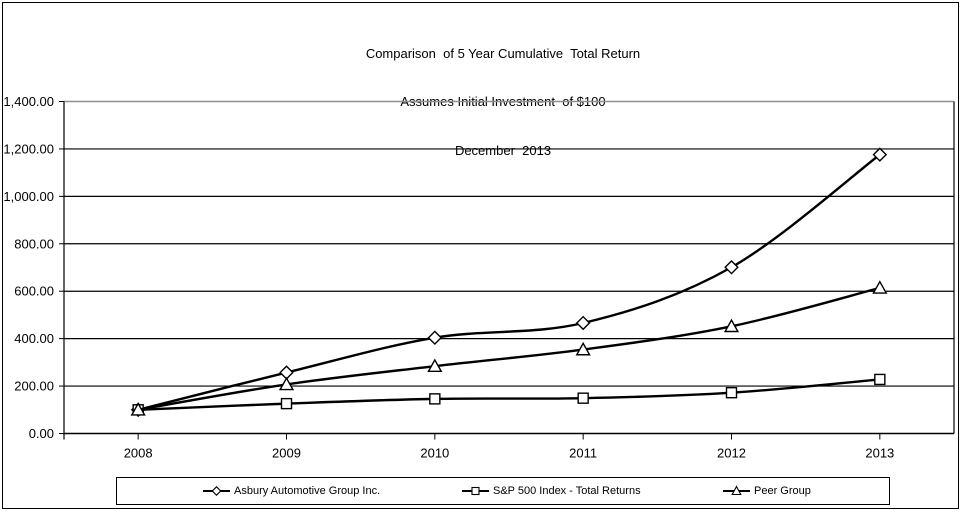 The width and height of the screenshot is (961, 511). What do you see at coordinates (731, 453) in the screenshot?
I see `x-axis-label-2012: 2012` at bounding box center [731, 453].